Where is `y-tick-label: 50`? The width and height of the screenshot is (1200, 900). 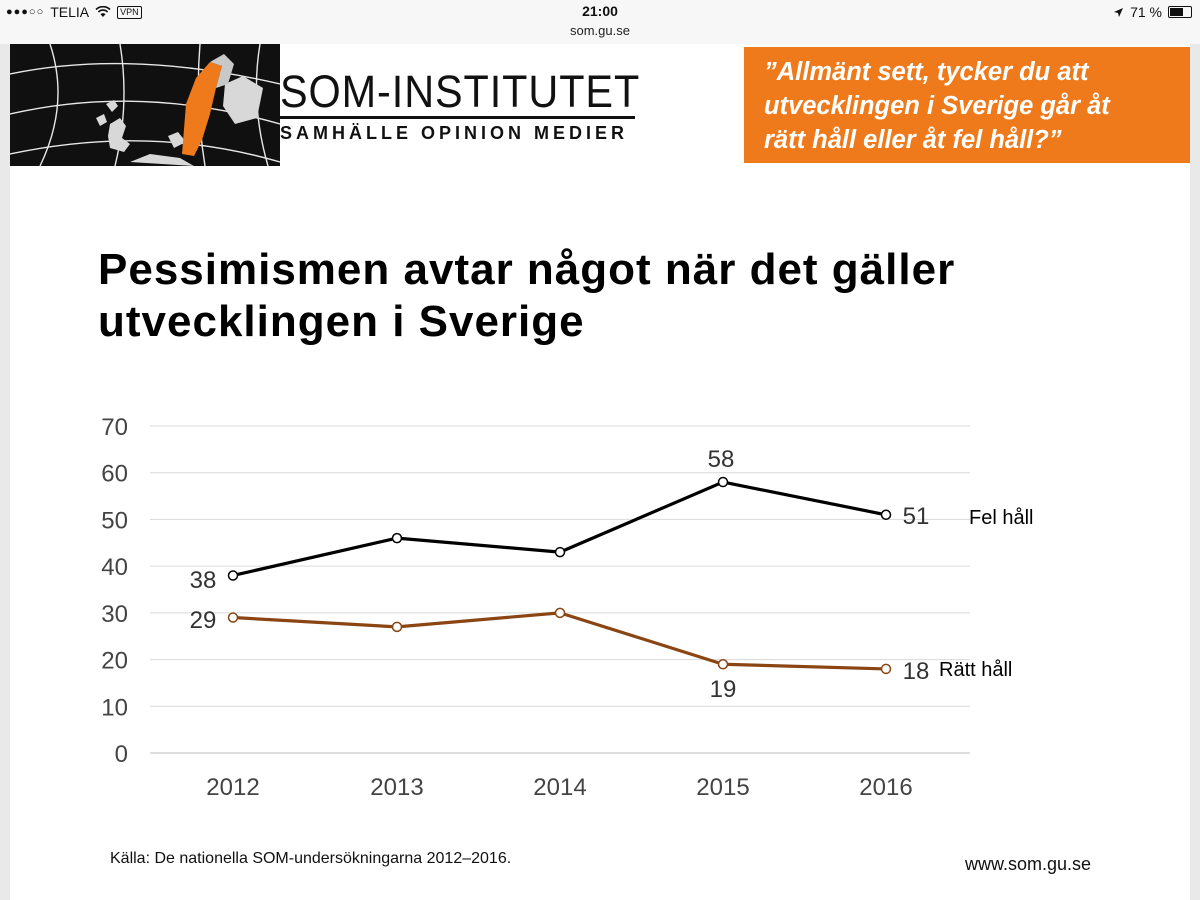 y-tick-label: 50 is located at coordinates (114, 520).